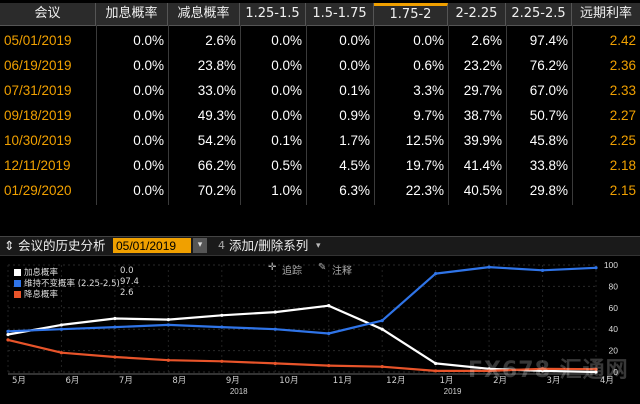 This screenshot has height=404, width=640. Describe the element at coordinates (548, 115) in the screenshot. I see `probability-cell: 50.7%` at that location.